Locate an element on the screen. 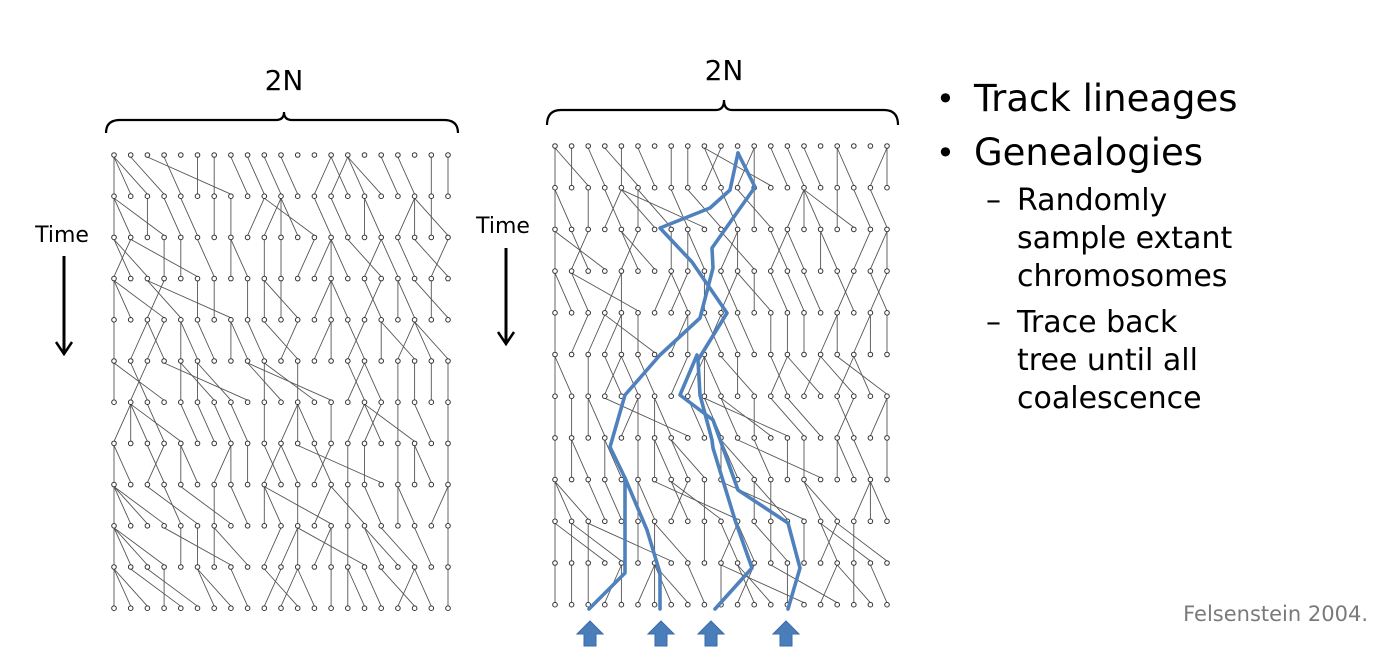 This screenshot has width=1384, height=666. population-size-label: 2N is located at coordinates (724, 70).